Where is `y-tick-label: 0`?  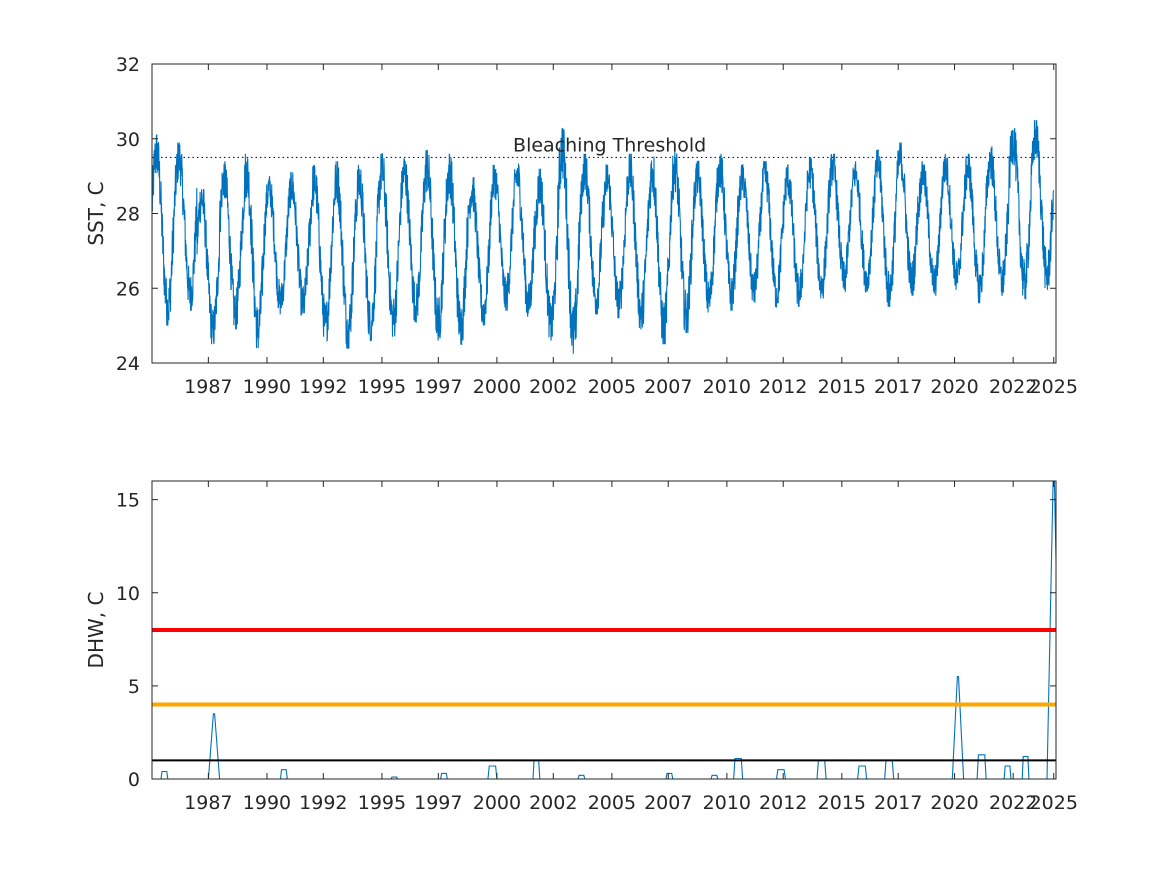
y-tick-label: 0 is located at coordinates (134, 780).